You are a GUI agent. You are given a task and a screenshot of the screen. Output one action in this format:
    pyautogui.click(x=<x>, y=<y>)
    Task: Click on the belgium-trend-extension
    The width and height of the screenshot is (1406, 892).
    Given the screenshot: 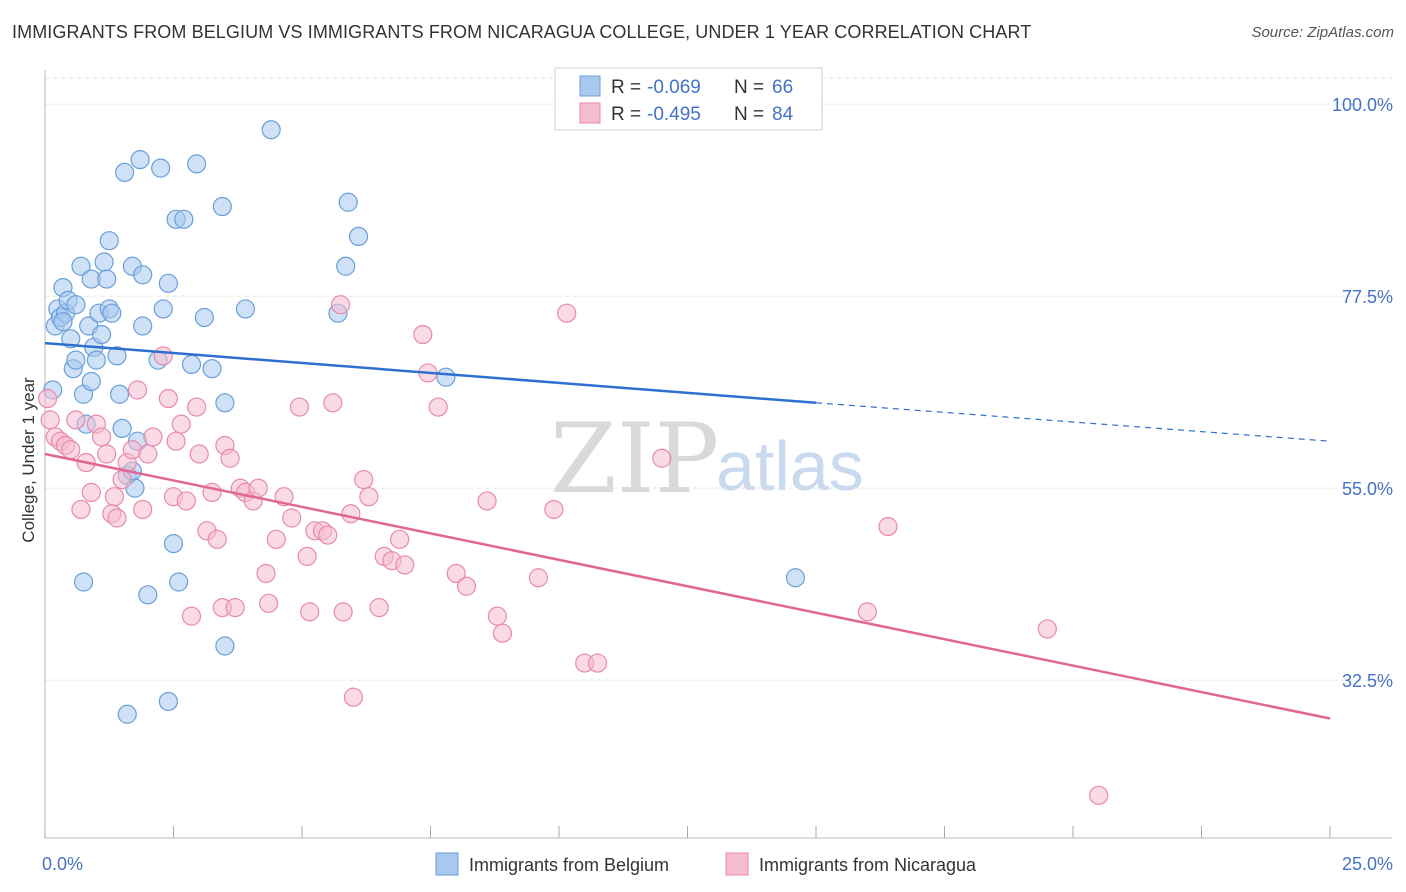 What is the action you would take?
    pyautogui.click(x=1073, y=422)
    